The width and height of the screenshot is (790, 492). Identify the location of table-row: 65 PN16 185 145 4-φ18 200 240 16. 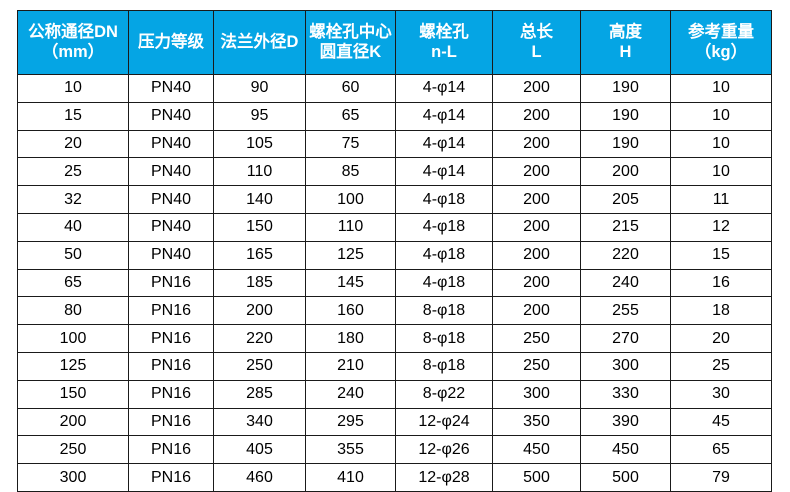
(394, 283).